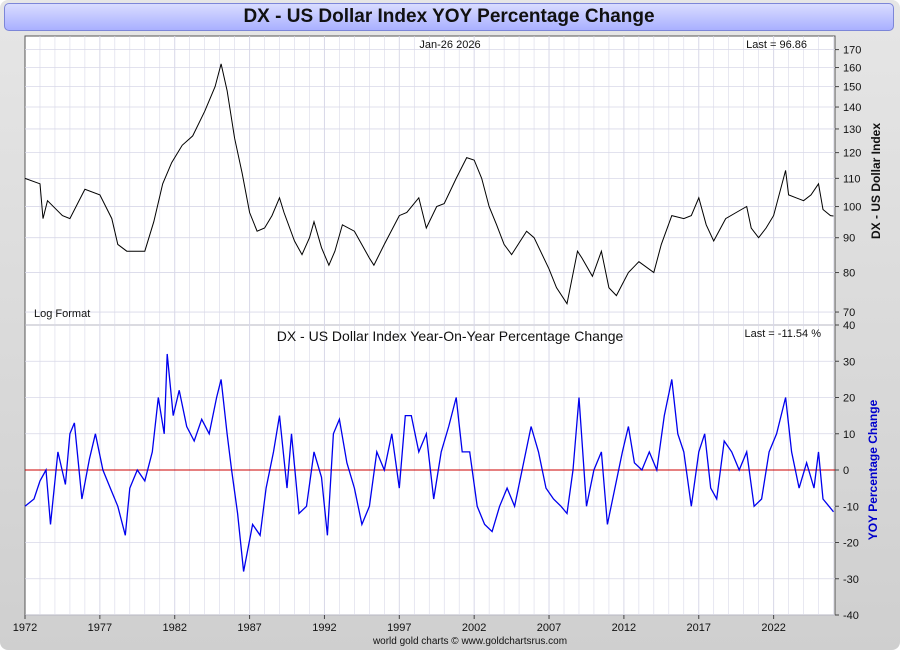  I want to click on x-tick-label: 1992, so click(324, 628).